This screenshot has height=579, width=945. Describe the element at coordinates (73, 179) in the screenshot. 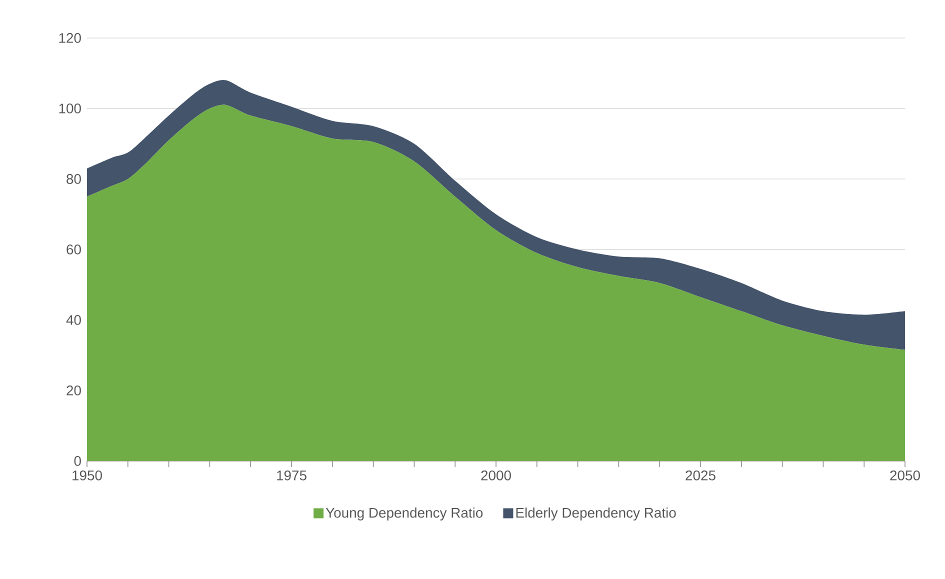

I see `y-tick-label: 80` at that location.